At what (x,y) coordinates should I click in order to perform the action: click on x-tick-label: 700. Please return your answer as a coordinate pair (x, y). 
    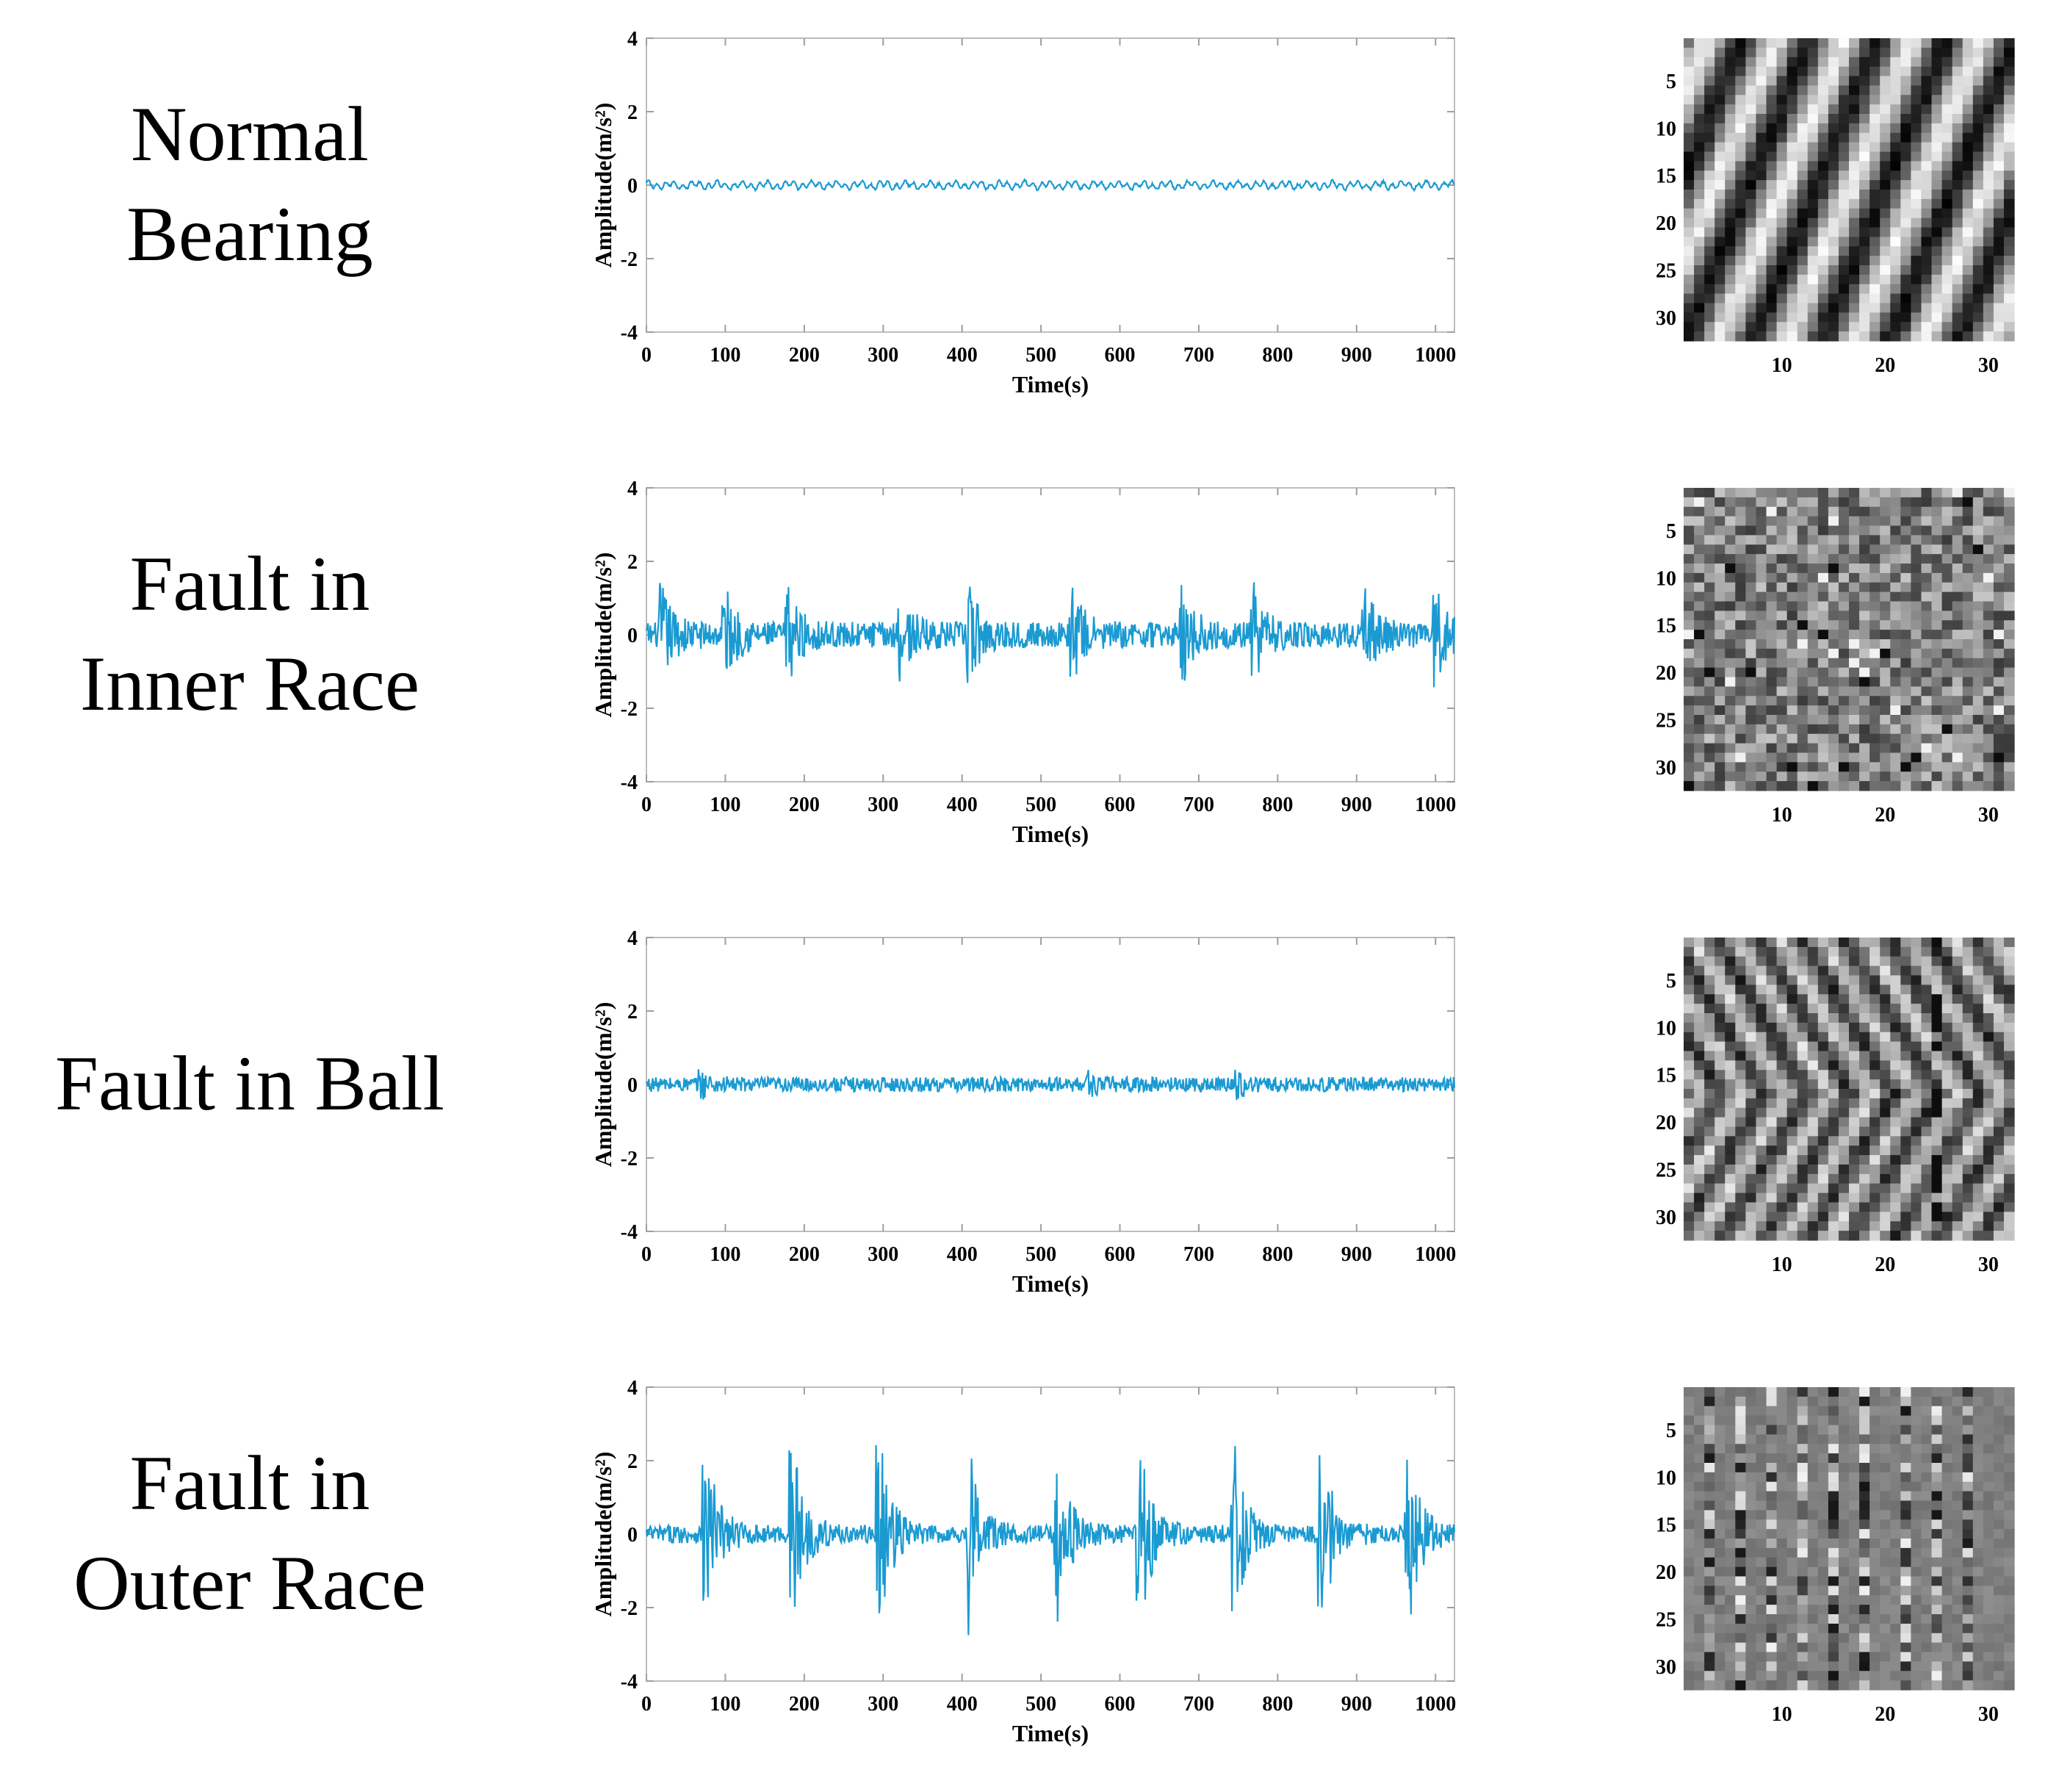
    Looking at the image, I should click on (1198, 355).